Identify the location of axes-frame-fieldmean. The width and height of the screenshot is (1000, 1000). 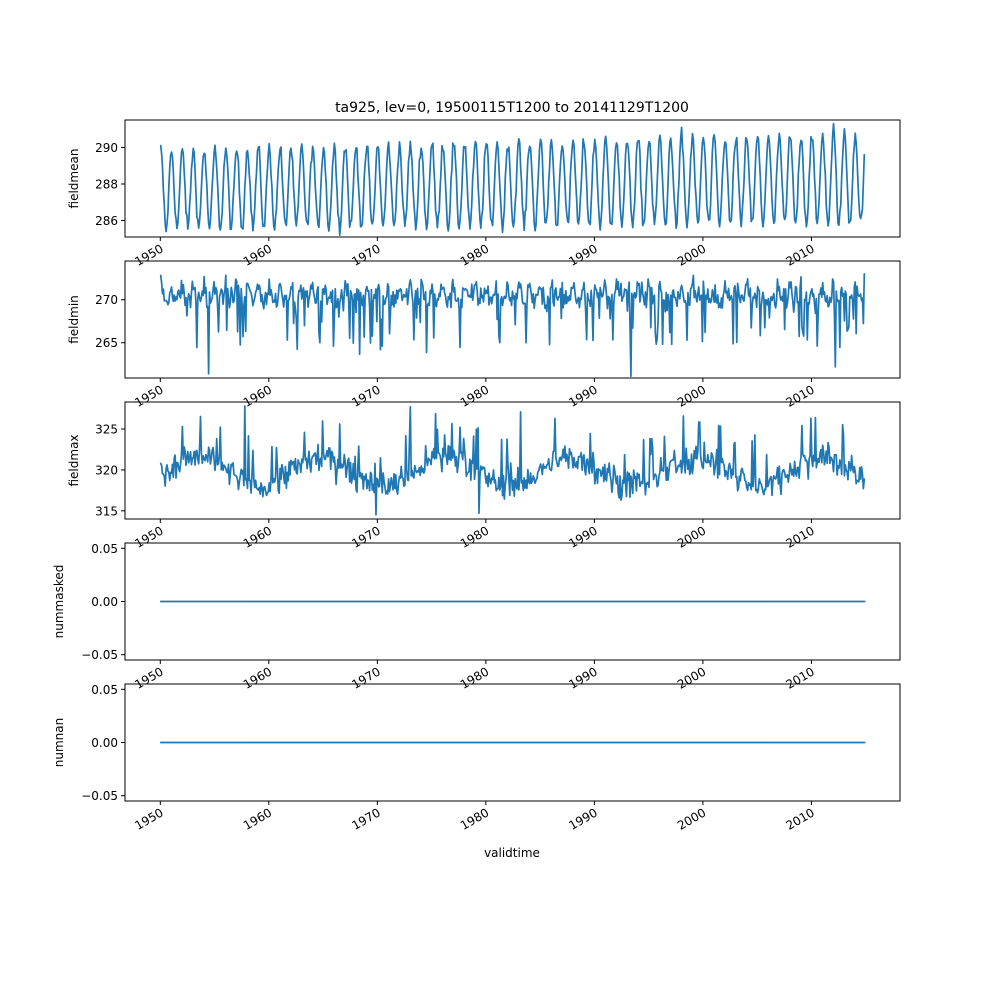
(512, 178).